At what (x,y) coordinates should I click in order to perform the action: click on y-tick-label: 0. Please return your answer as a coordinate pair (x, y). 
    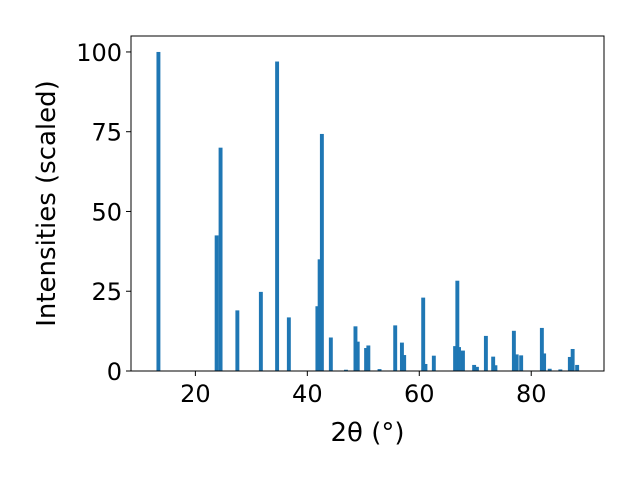
    Looking at the image, I should click on (114, 372).